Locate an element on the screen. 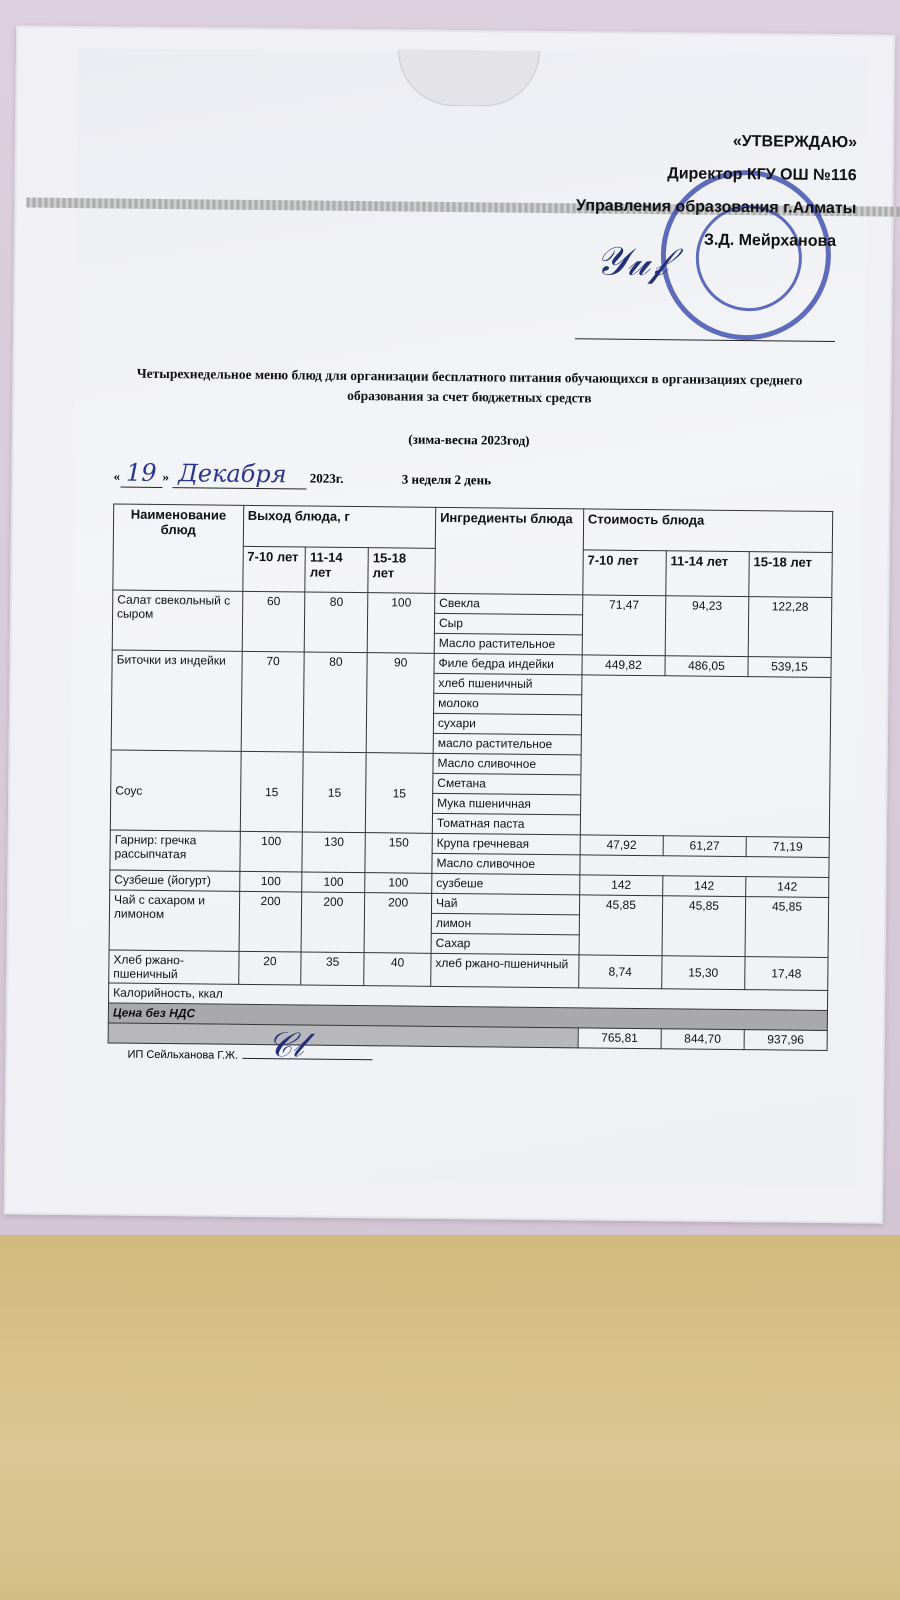 This screenshot has height=1600, width=900. cost-age3: 45,85 is located at coordinates (786, 927).